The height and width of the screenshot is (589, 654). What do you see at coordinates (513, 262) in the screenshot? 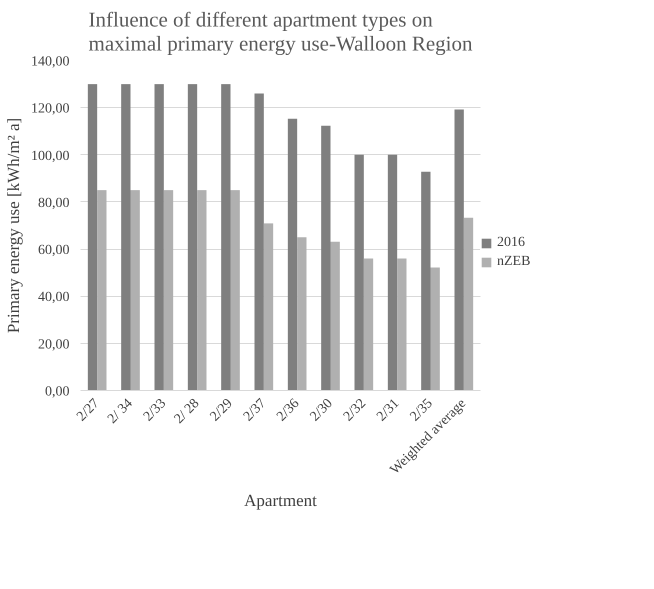
I see `legend-label: nZEB` at bounding box center [513, 262].